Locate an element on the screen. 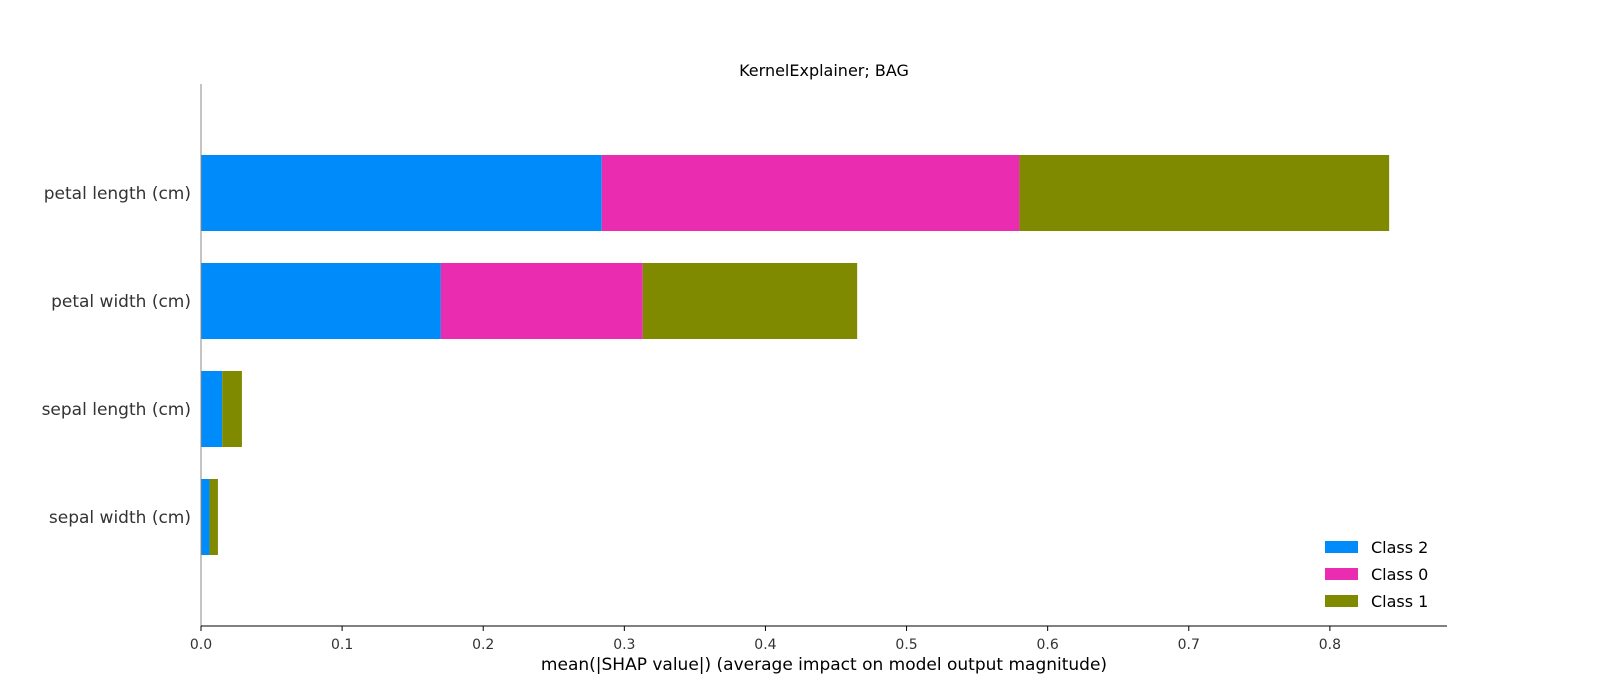 The height and width of the screenshot is (700, 1600). x-tick-label: 0.3 is located at coordinates (624, 645).